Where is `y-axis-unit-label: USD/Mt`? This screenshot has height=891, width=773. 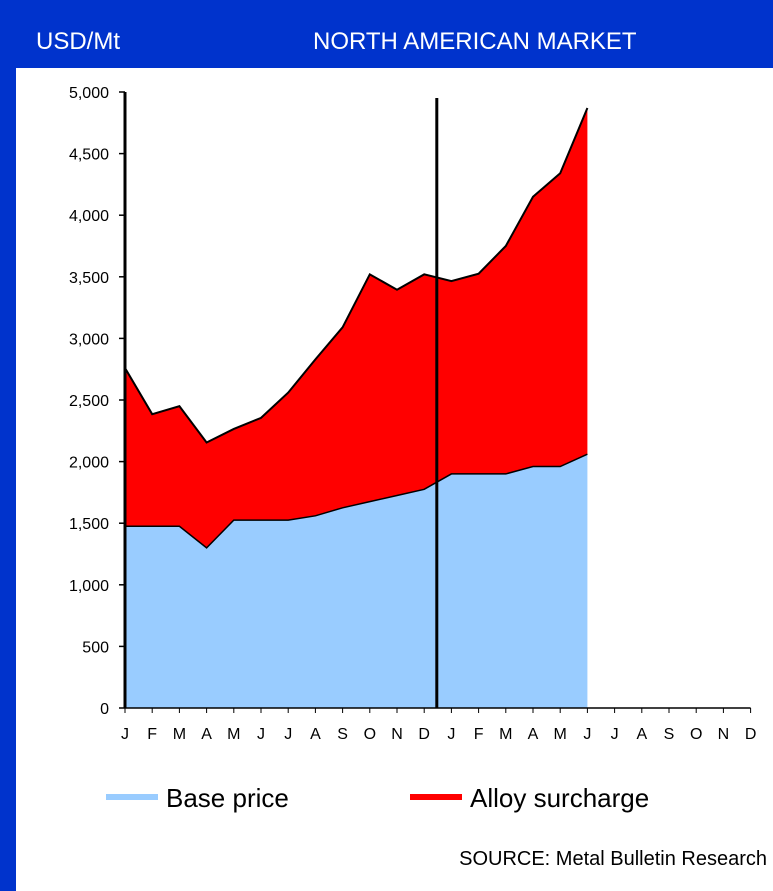
y-axis-unit-label: USD/Mt is located at coordinates (78, 41).